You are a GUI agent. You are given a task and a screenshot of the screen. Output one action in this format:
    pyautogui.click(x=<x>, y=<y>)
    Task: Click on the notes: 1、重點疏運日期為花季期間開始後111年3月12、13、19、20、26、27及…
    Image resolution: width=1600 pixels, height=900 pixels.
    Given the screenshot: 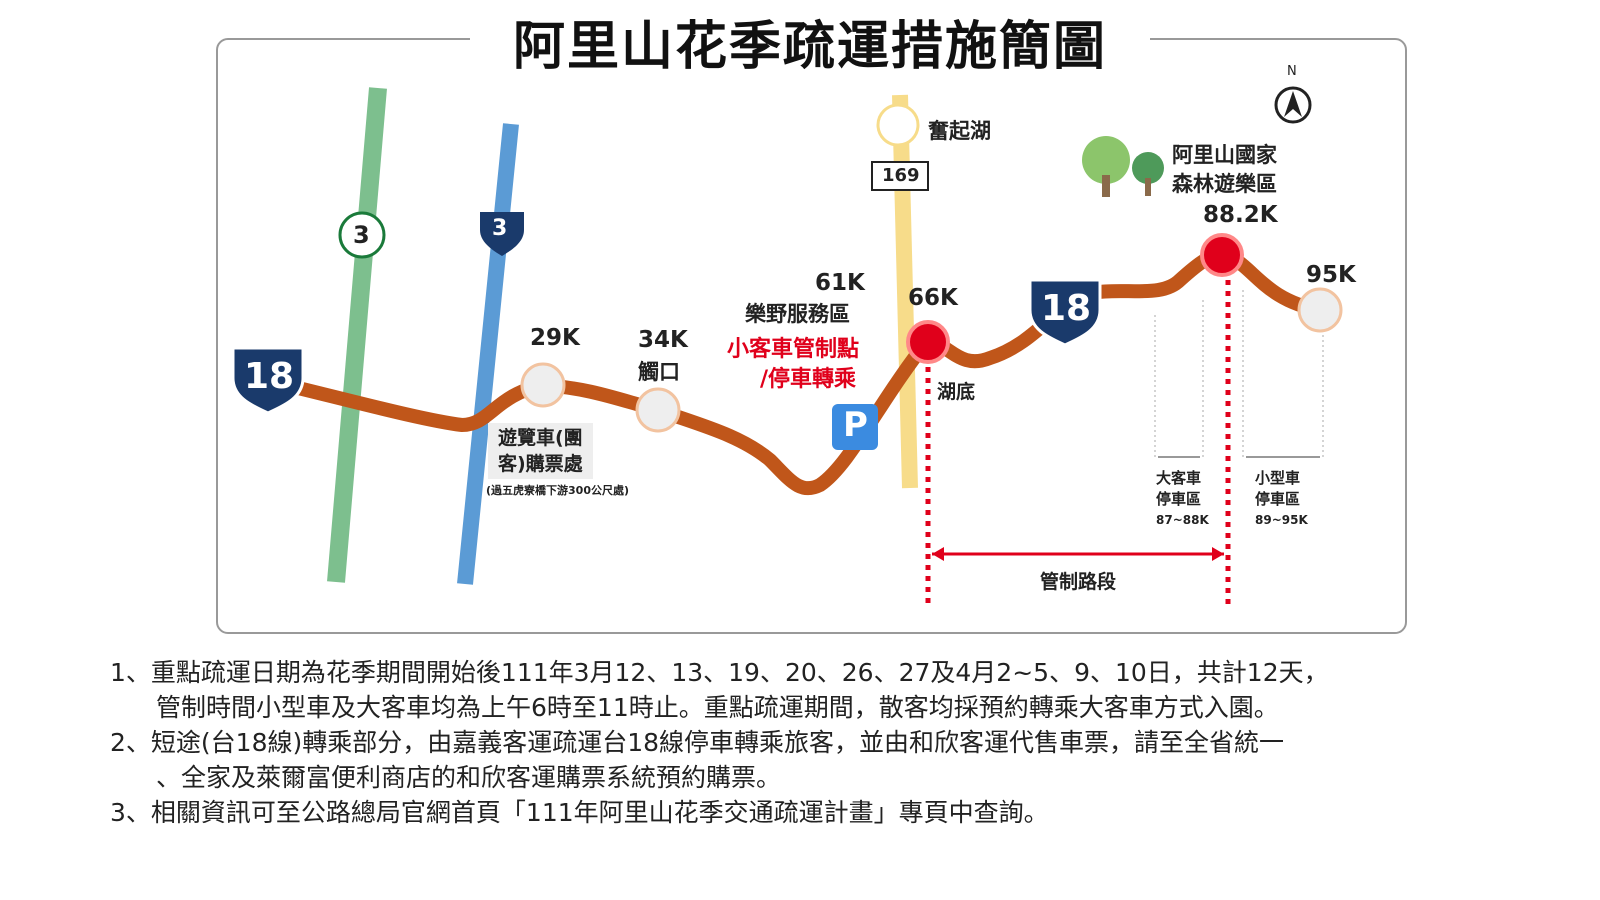 What is the action you would take?
    pyautogui.click(x=719, y=742)
    